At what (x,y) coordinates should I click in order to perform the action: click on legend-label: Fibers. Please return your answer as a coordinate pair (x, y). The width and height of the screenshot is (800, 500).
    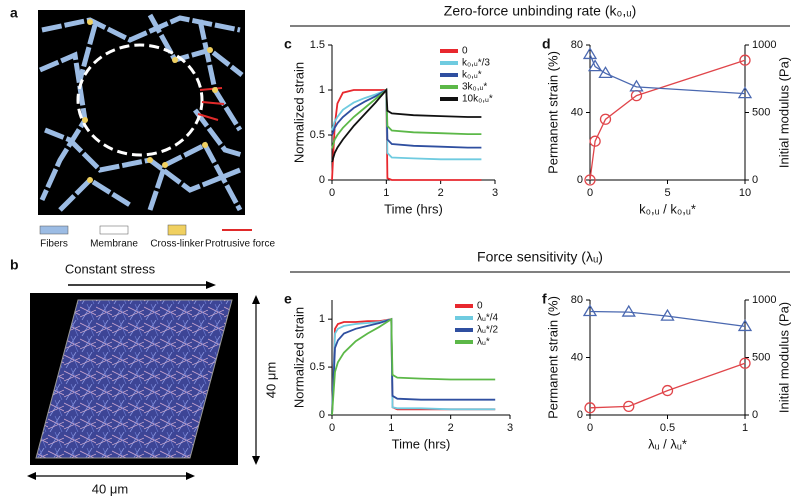
    Looking at the image, I should click on (54, 244).